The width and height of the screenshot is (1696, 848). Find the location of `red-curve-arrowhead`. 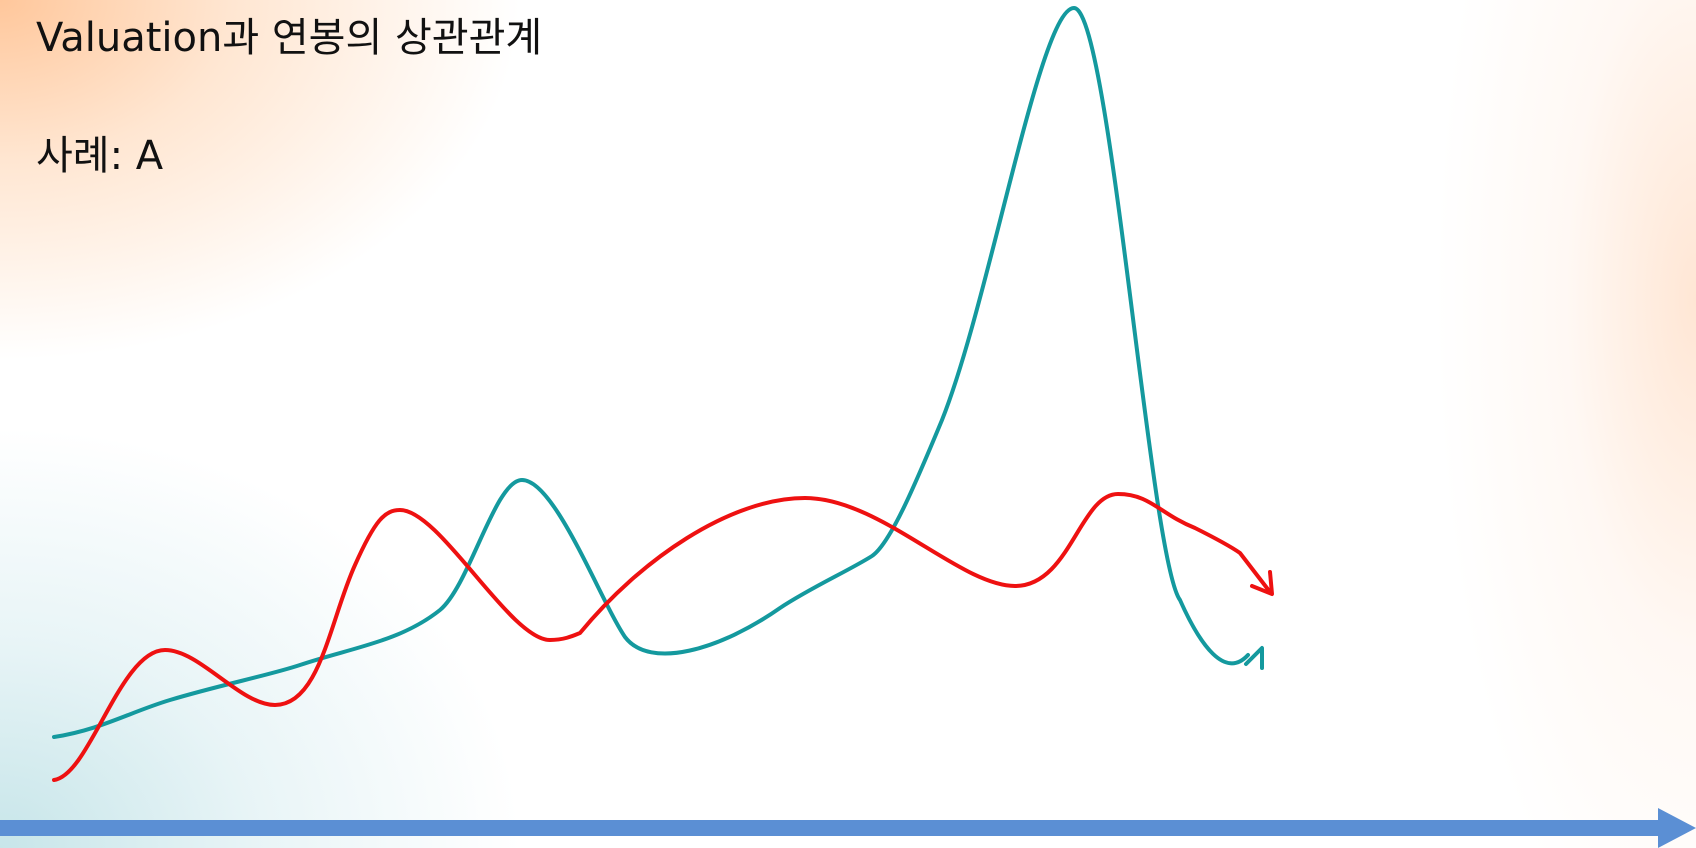

red-curve-arrowhead is located at coordinates (1262, 583).